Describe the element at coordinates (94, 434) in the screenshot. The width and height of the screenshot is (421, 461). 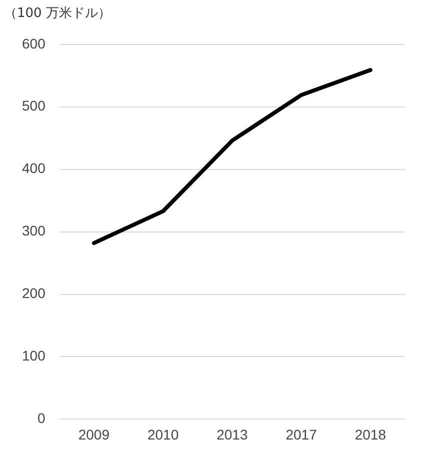
I see `x-tick-label: 2009` at that location.